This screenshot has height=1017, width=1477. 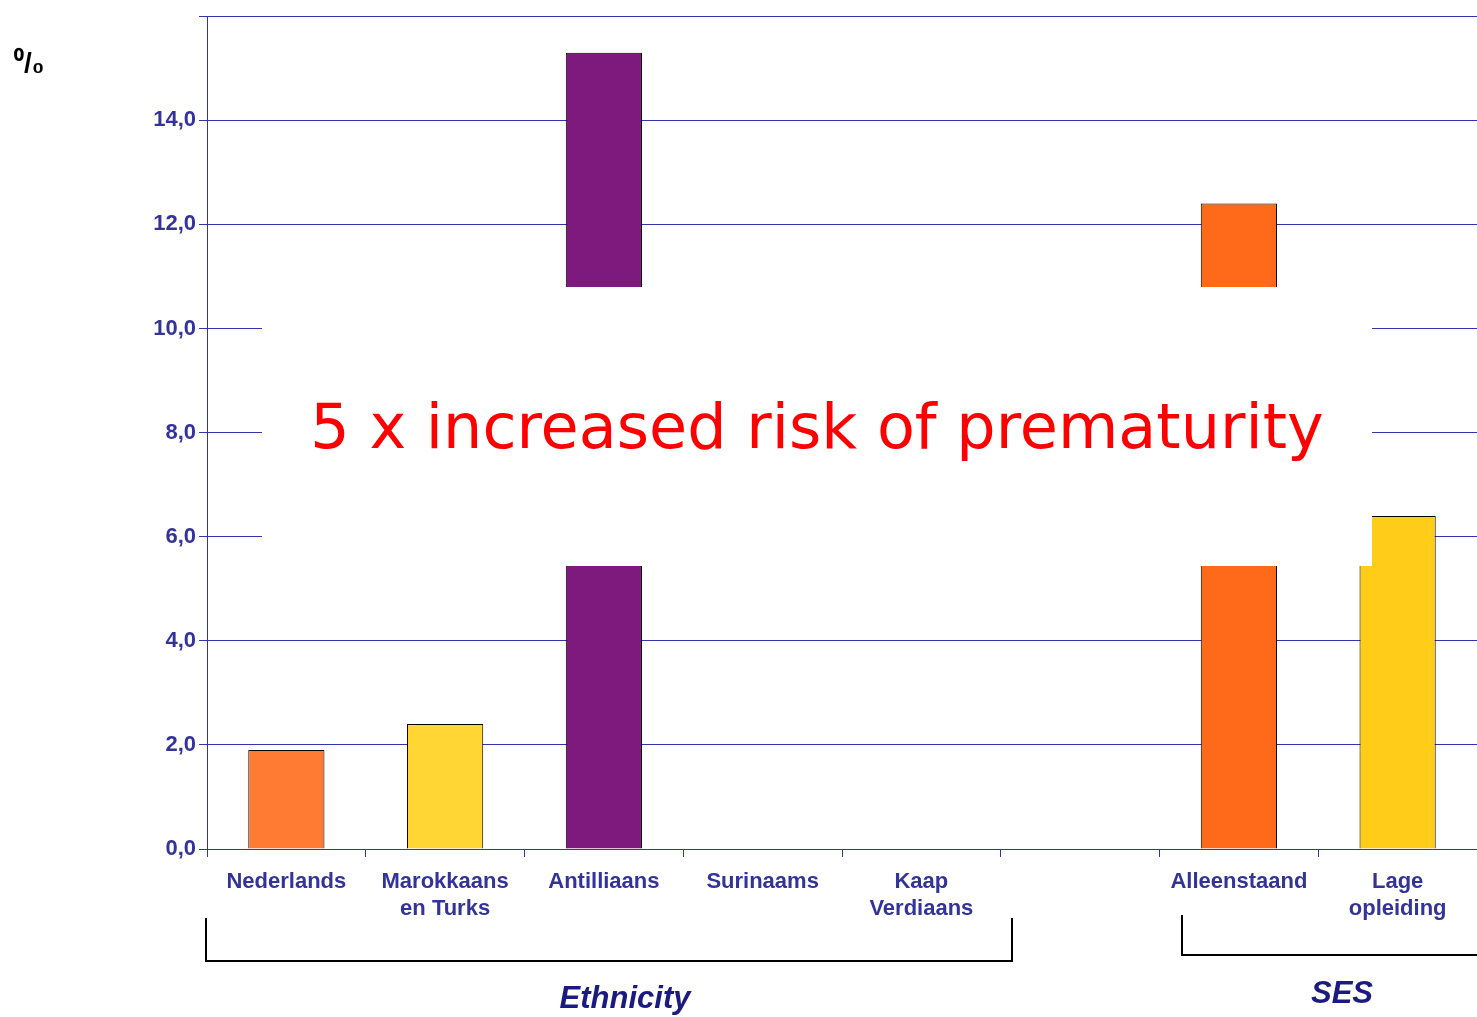 I want to click on x-tick-label: Kaap Verdiaans, so click(x=921, y=894).